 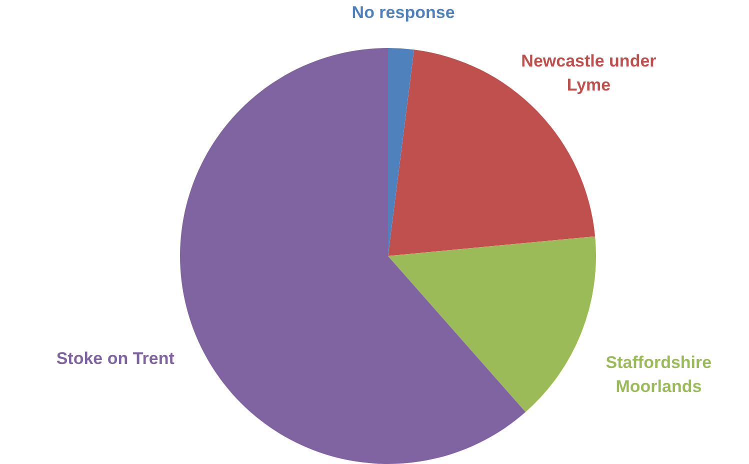 What do you see at coordinates (403, 12) in the screenshot?
I see `slice-label: No response` at bounding box center [403, 12].